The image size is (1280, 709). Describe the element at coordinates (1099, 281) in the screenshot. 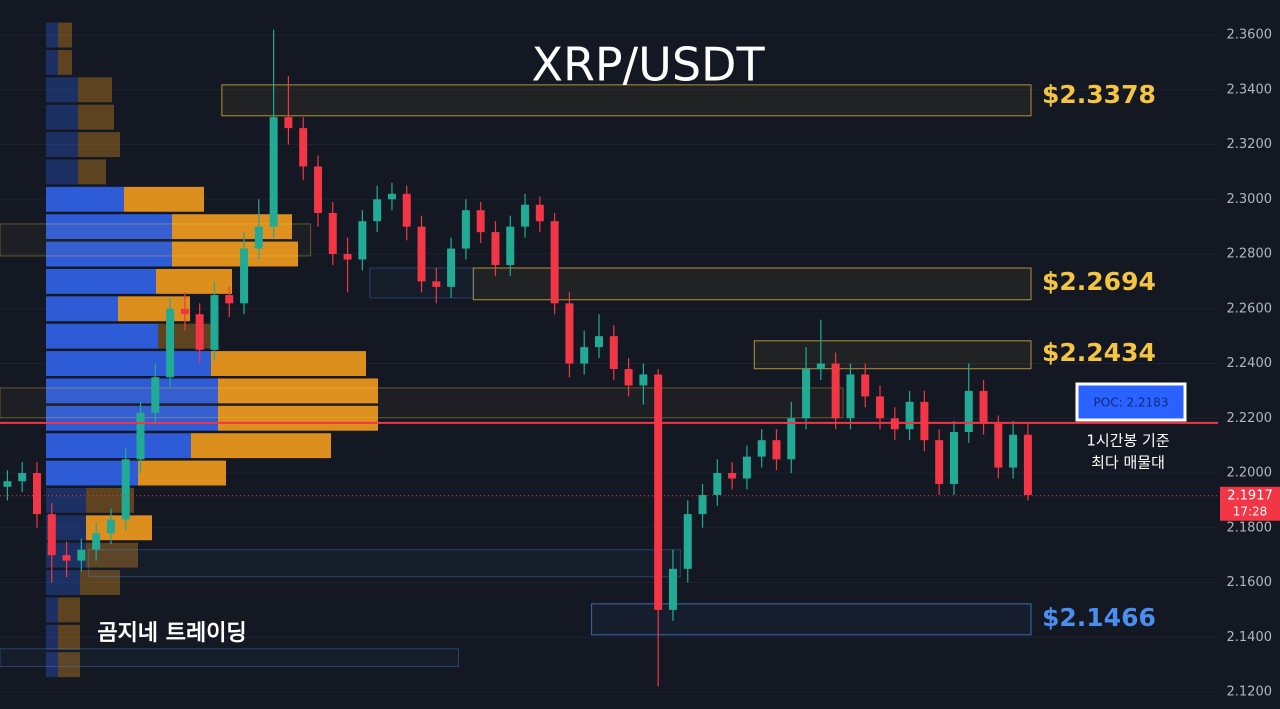

I see `zone-label: $2.2694` at that location.